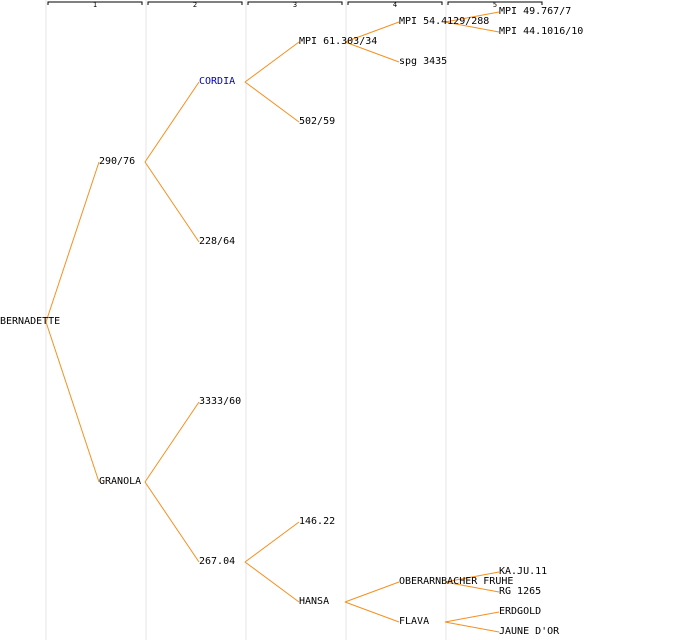 Image resolution: width=700 pixels, height=640 pixels. Describe the element at coordinates (317, 121) in the screenshot. I see `node-label-502-59: 502/59` at that location.